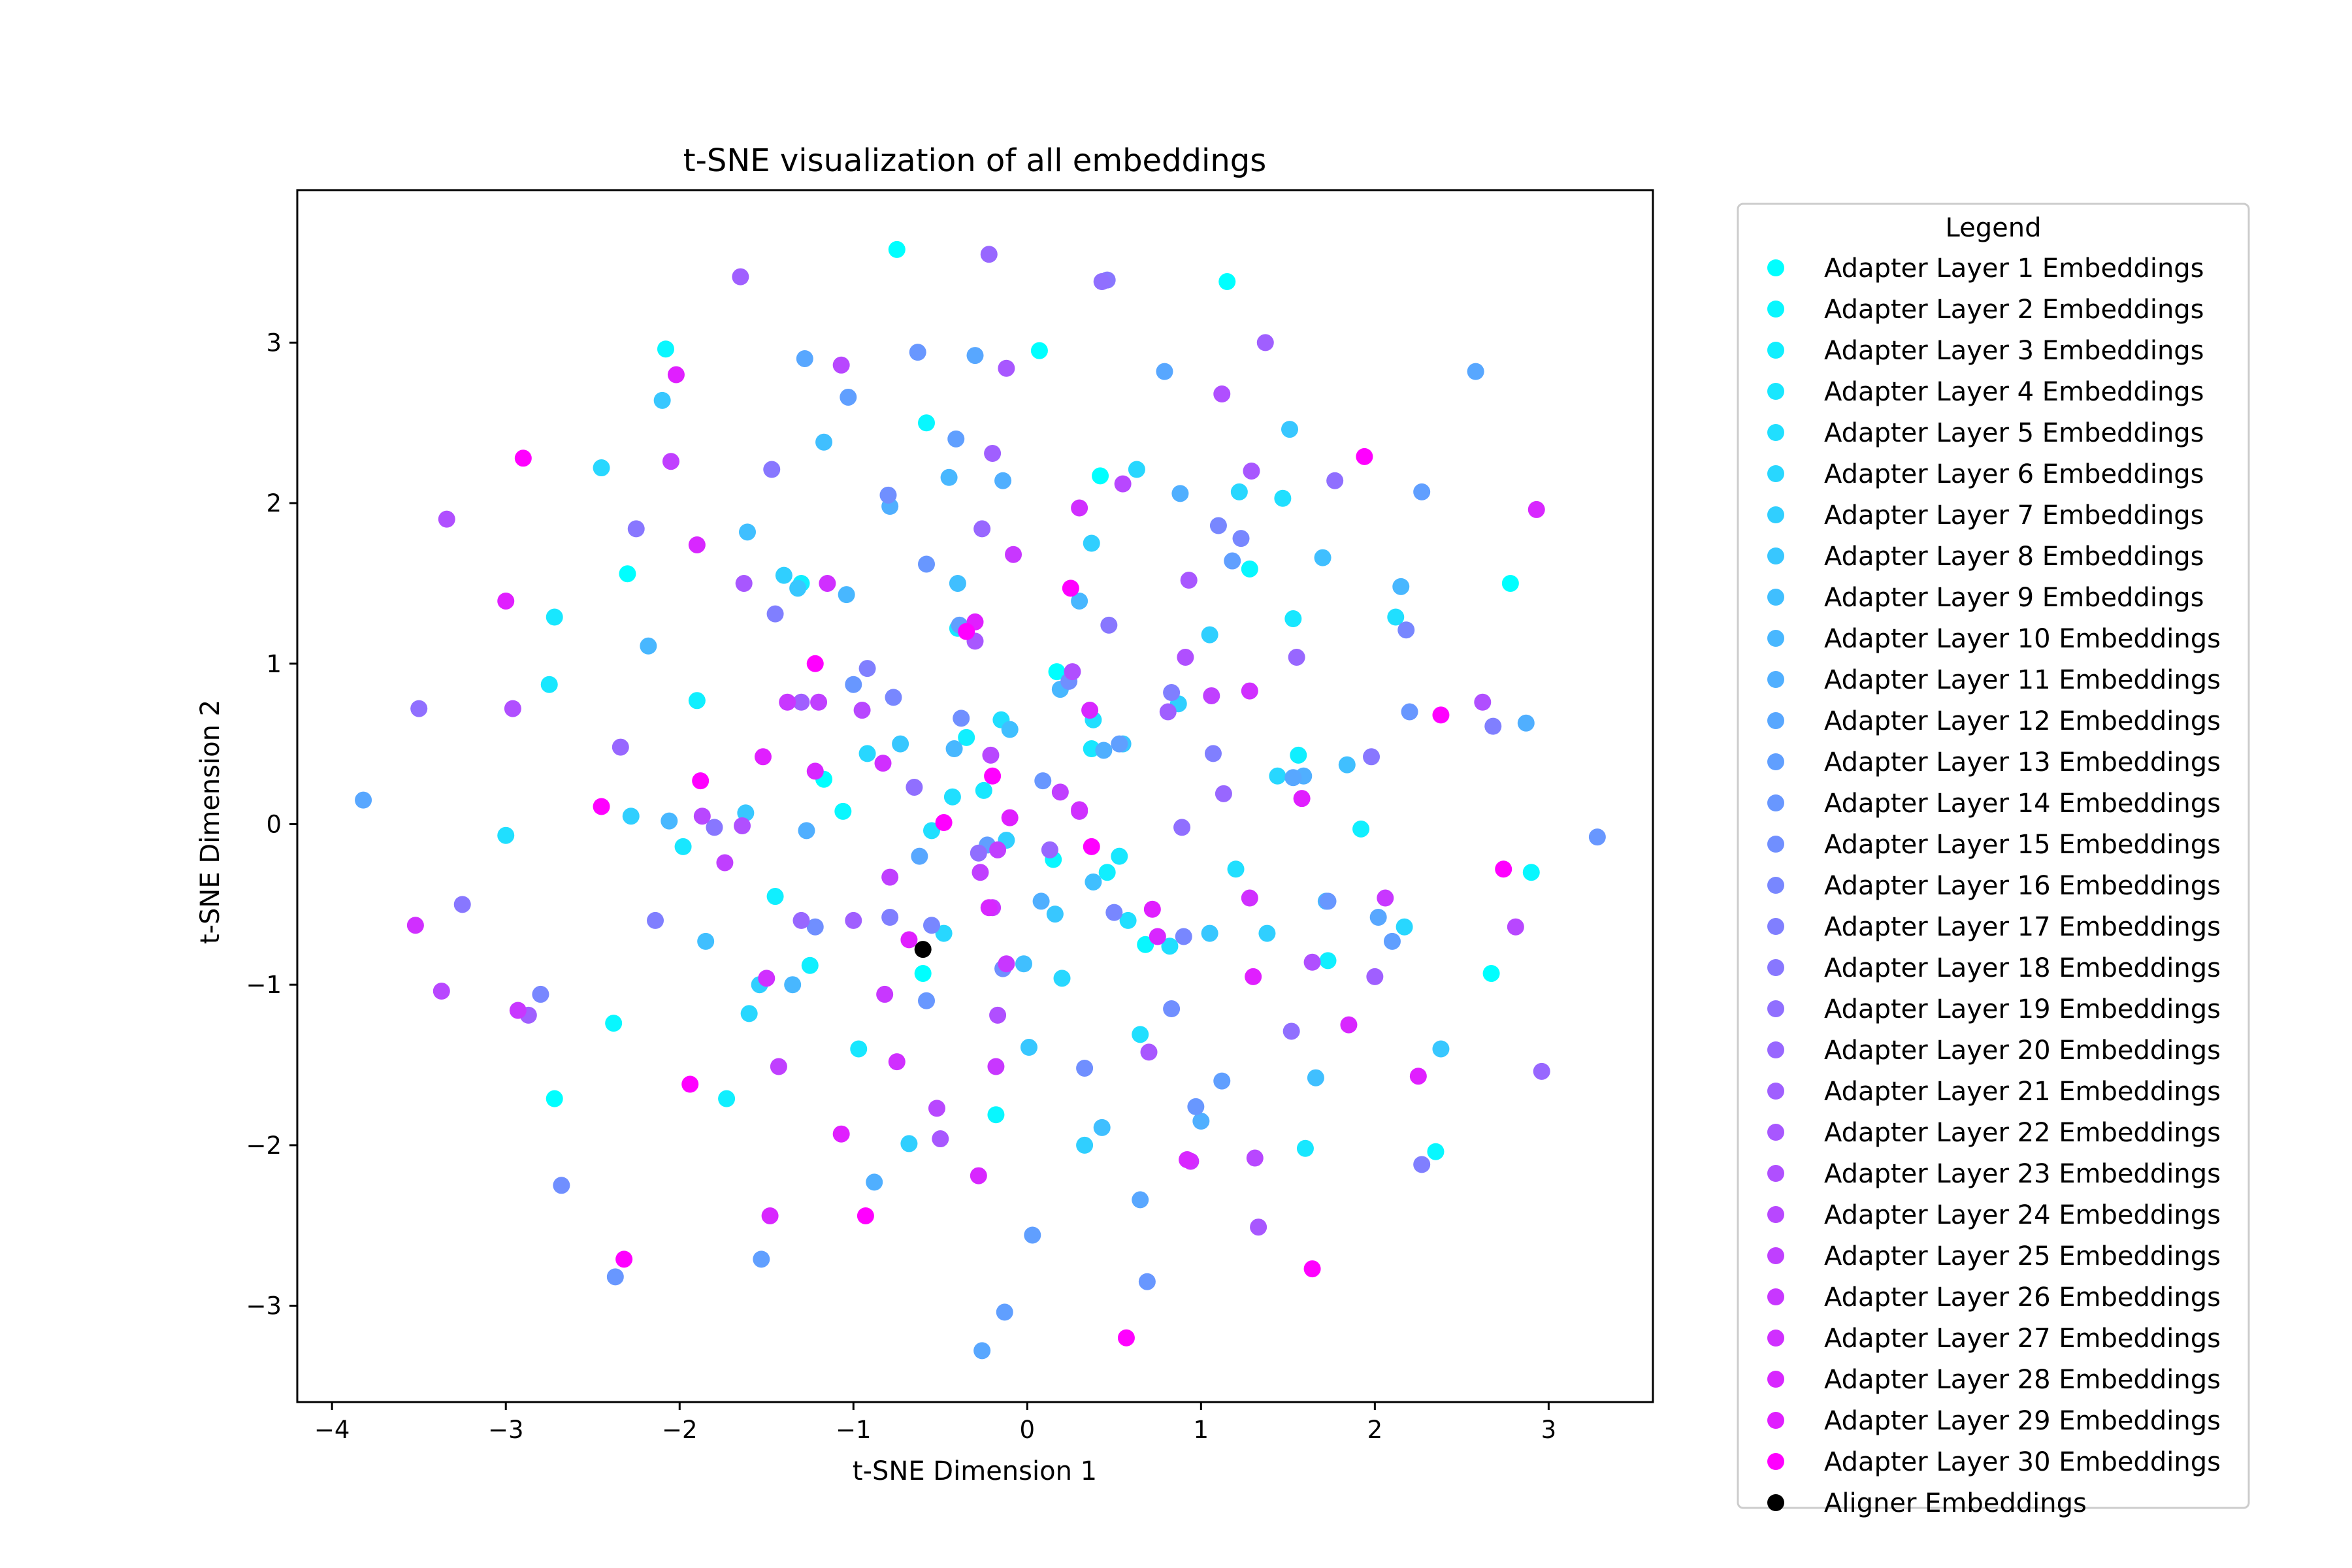 This screenshot has height=1568, width=2352. I want to click on legend-item: Adapter Layer 16 Embeddings, so click(1994, 886).